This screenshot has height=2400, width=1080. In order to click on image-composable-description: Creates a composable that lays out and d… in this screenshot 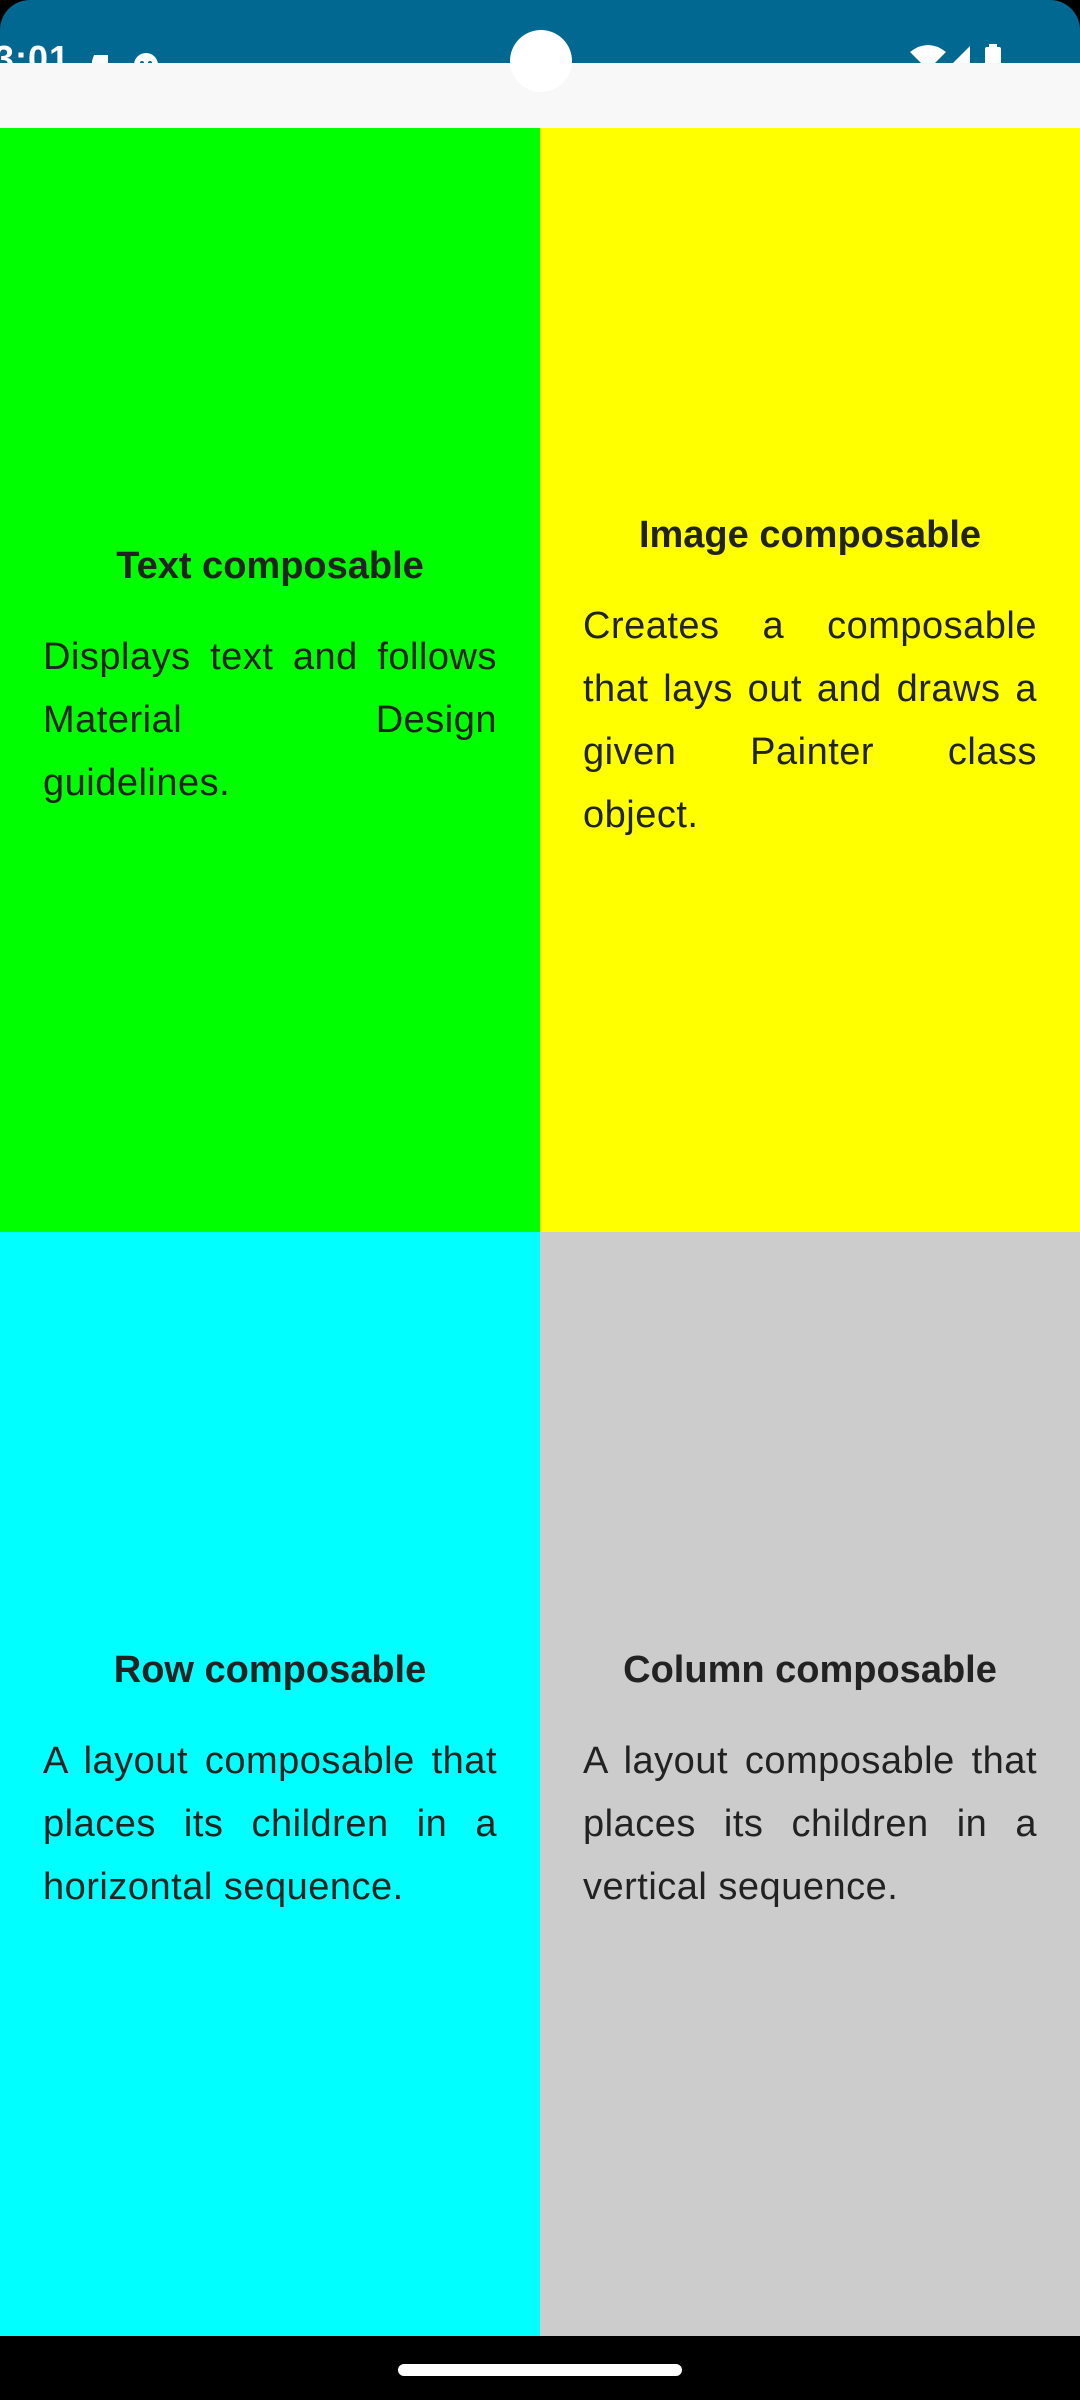, I will do `click(810, 720)`.